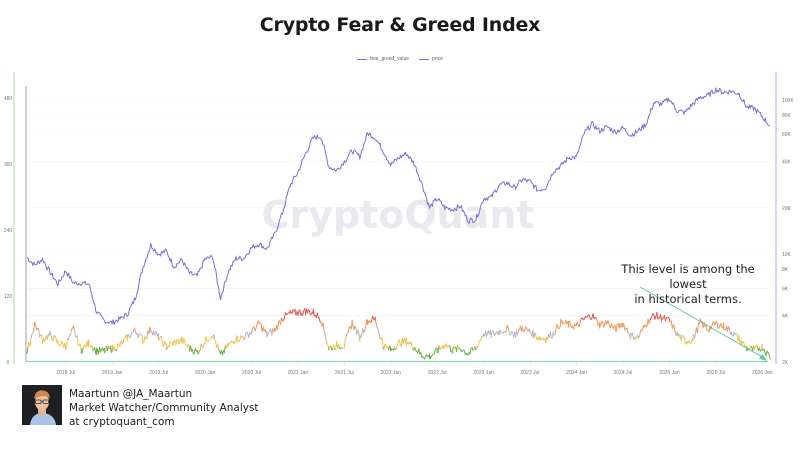  I want to click on right-tick-label: 100K, so click(788, 101).